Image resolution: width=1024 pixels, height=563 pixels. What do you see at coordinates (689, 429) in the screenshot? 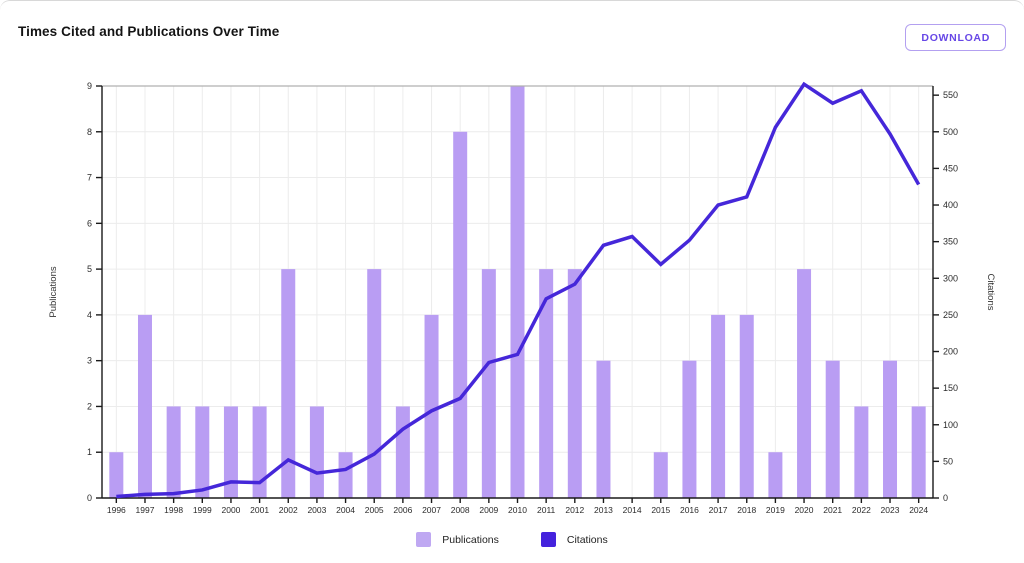
I see `publications-bar-2016` at bounding box center [689, 429].